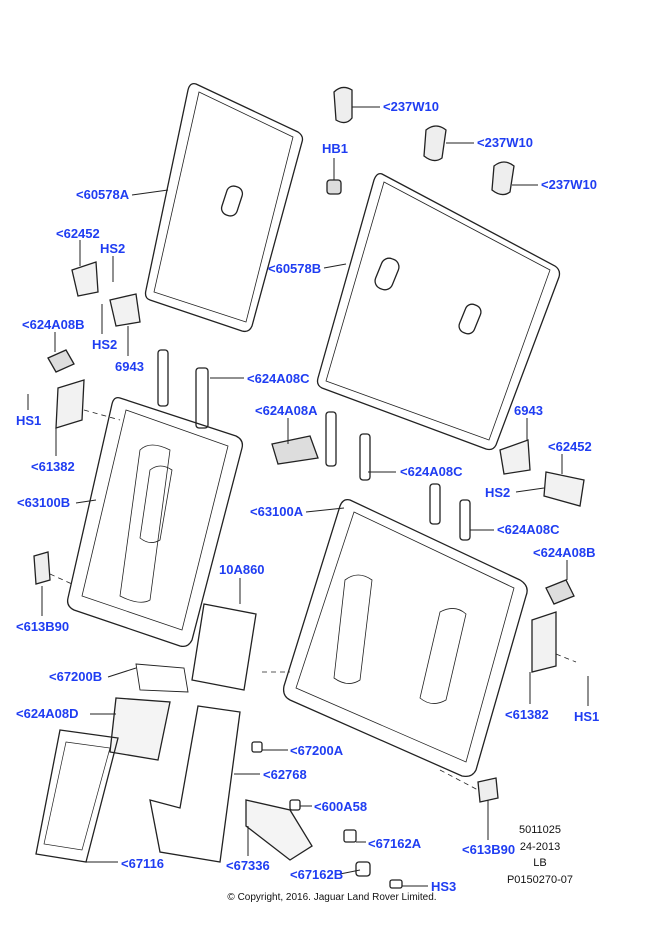 The width and height of the screenshot is (656, 928). Describe the element at coordinates (395, 843) in the screenshot. I see `part-label: <67162A` at that location.